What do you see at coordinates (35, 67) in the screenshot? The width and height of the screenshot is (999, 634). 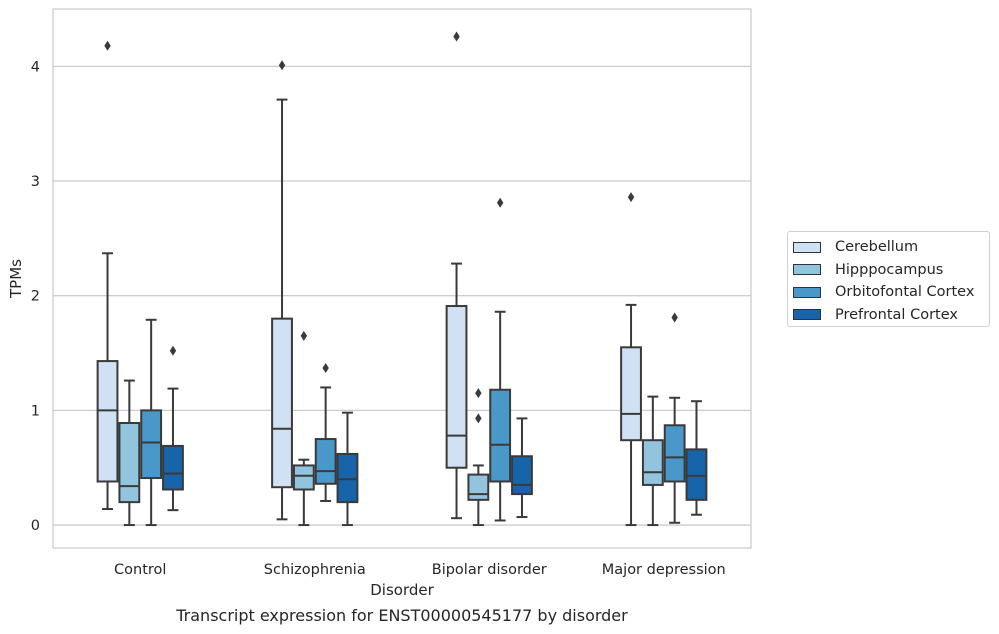 I see `y-tick-label: 4` at bounding box center [35, 67].